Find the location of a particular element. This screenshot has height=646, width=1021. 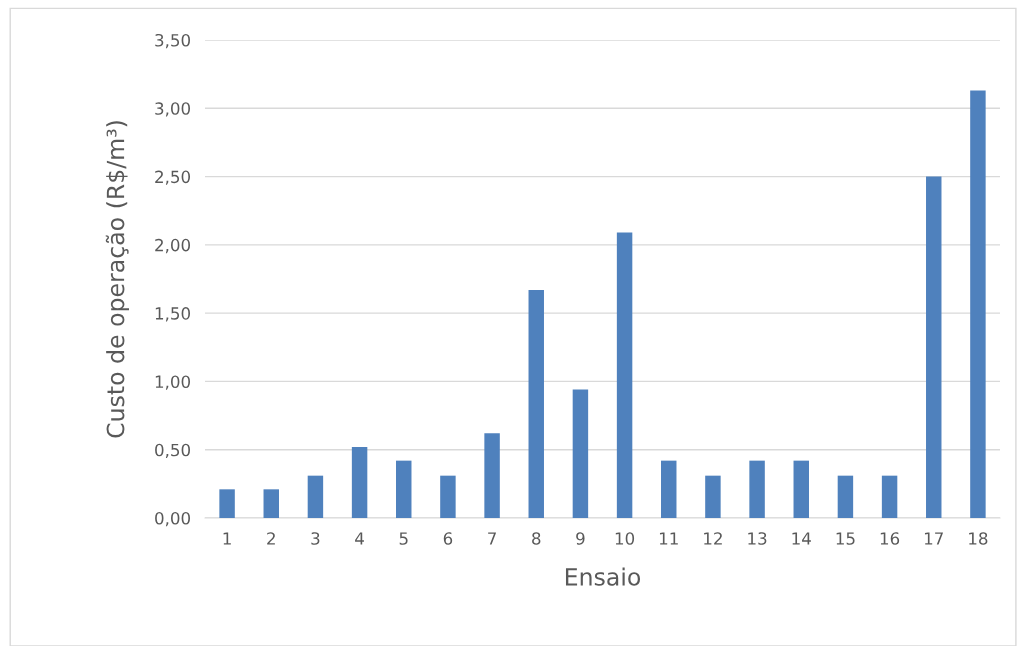

x-tick-label: 11 is located at coordinates (668, 538).